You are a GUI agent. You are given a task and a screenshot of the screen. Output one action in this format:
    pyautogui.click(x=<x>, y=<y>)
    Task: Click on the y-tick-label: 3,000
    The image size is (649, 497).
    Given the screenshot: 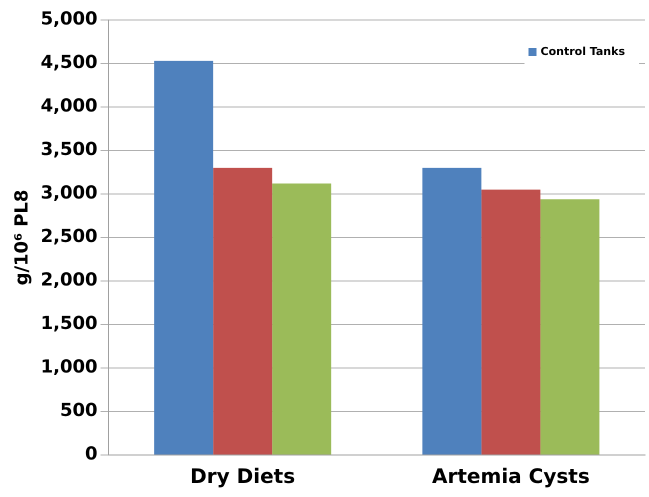 What is the action you would take?
    pyautogui.click(x=69, y=193)
    